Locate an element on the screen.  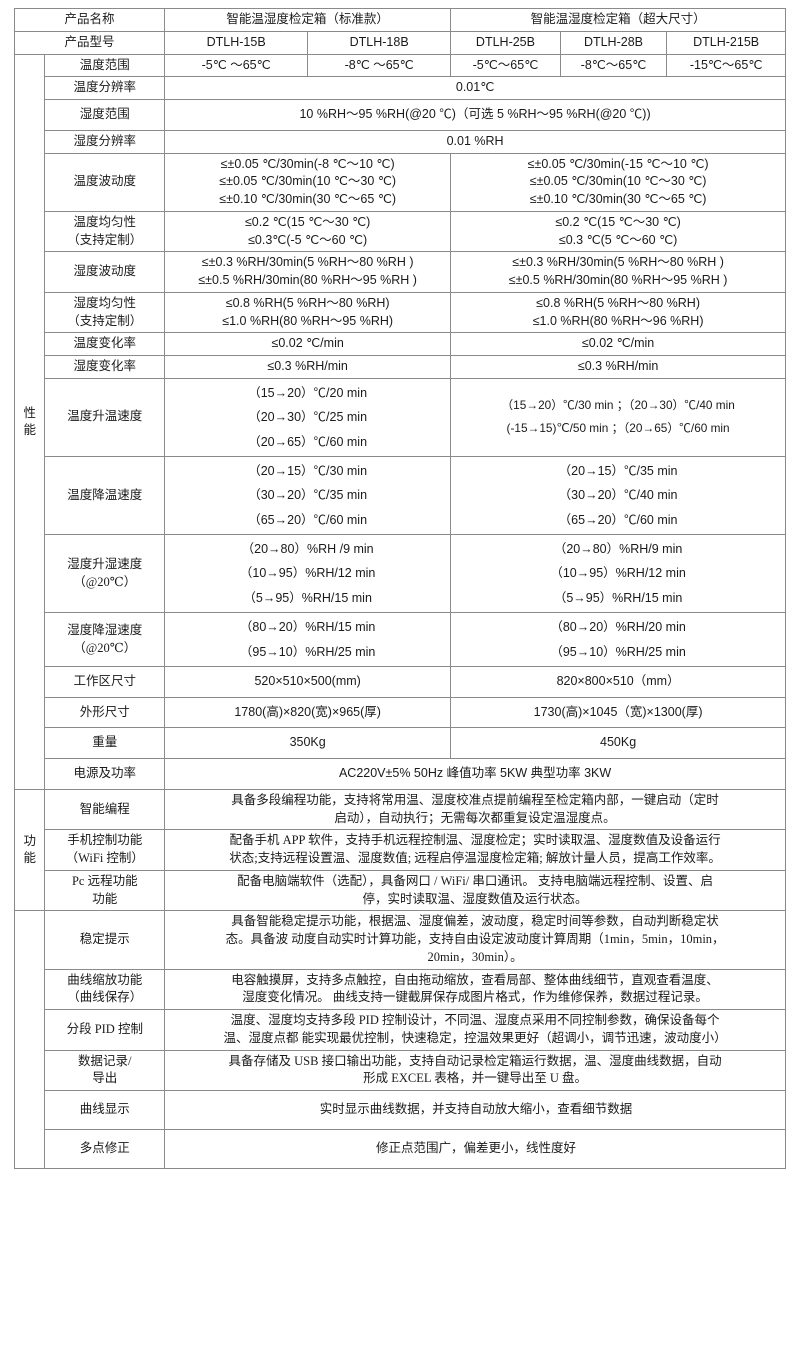
smart-program-line-1: 具备多段编程功能，支持将常用温、湿度校准点提前编程至检定箱内部，一键启动（定时 is located at coordinates (475, 799).